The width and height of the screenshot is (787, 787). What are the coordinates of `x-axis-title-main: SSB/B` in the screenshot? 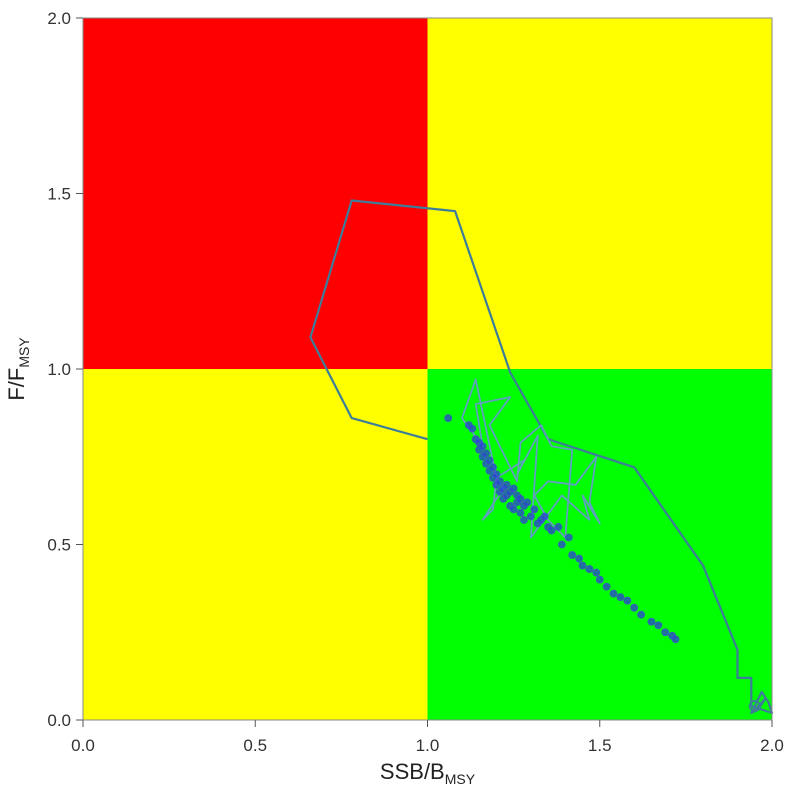 It's located at (412, 771).